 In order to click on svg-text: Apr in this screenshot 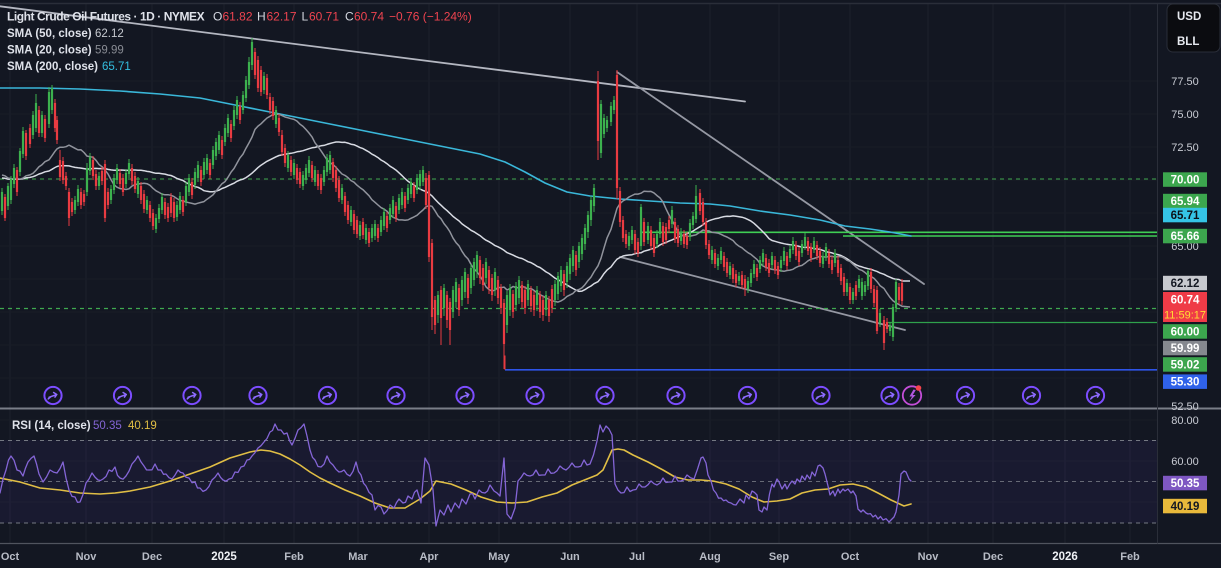, I will do `click(430, 557)`.